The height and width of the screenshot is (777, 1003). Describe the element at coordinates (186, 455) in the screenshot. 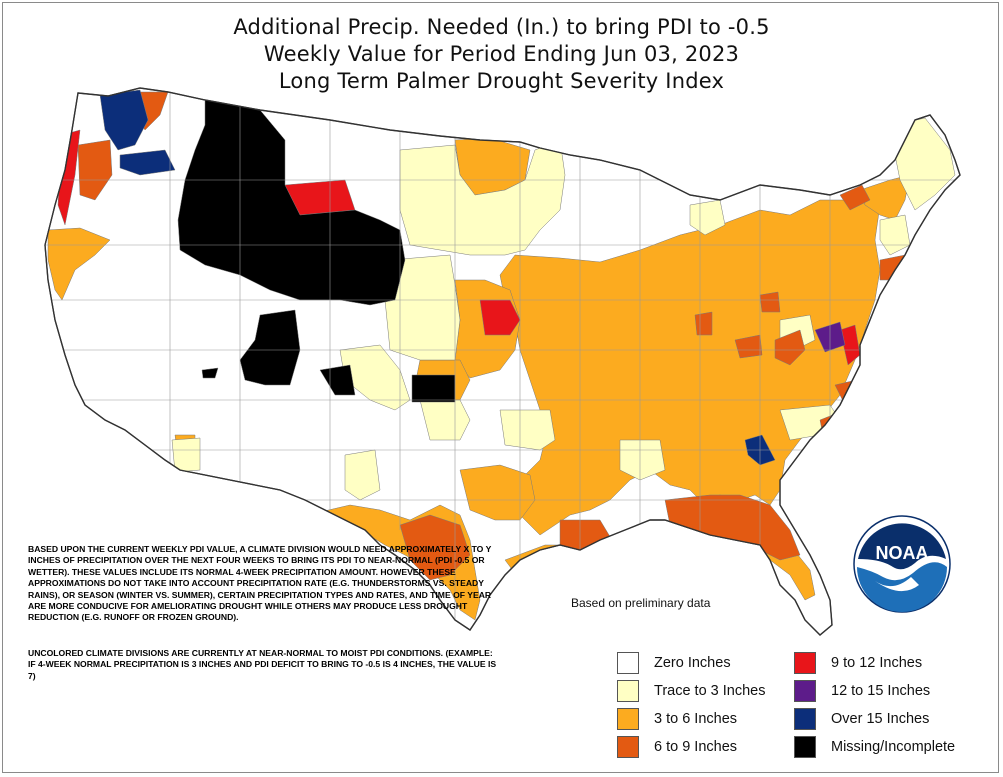

I see `region-trace-arizona` at that location.